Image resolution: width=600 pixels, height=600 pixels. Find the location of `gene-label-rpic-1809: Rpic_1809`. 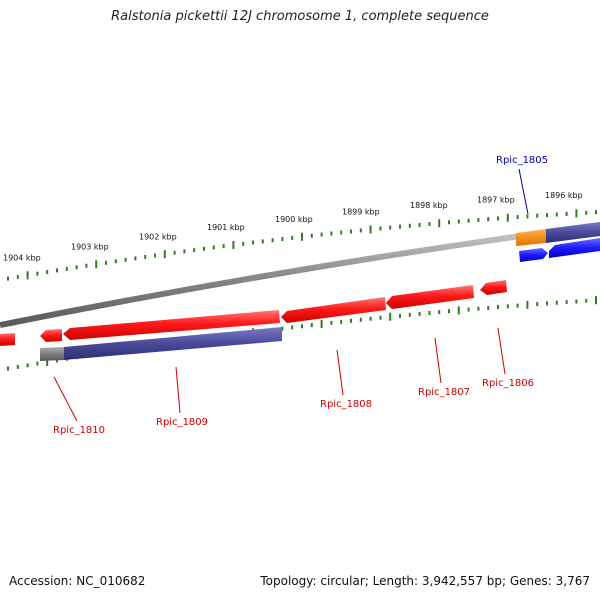

gene-label-rpic-1809: Rpic_1809 is located at coordinates (182, 422).